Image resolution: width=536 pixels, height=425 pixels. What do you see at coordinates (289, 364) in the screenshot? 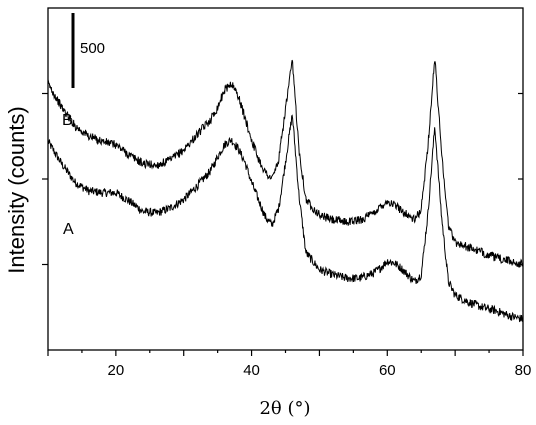
I see `x-axis-ticks: 20 40 60 80` at bounding box center [289, 364].